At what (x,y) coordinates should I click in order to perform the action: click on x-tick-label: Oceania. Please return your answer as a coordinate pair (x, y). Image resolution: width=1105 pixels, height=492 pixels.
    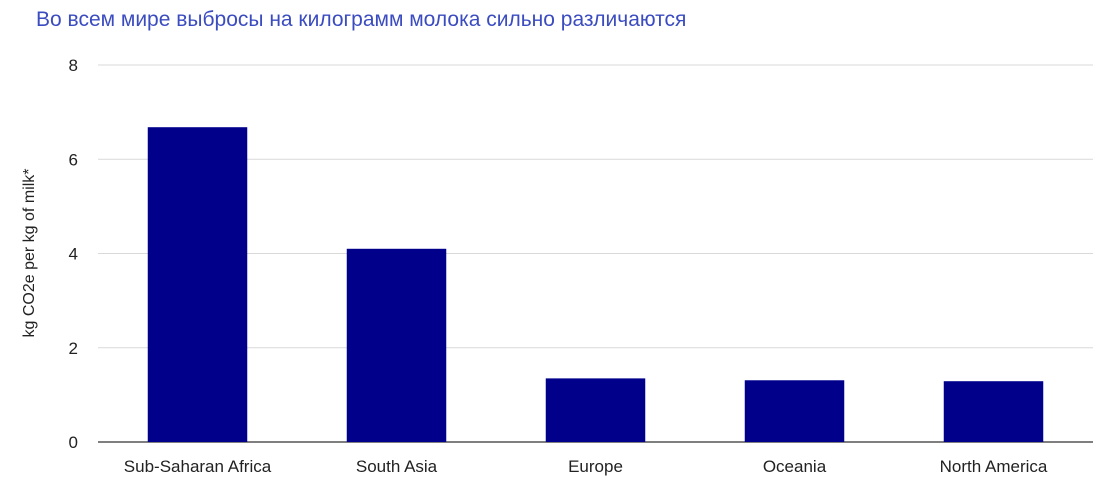
    Looking at the image, I should click on (795, 466).